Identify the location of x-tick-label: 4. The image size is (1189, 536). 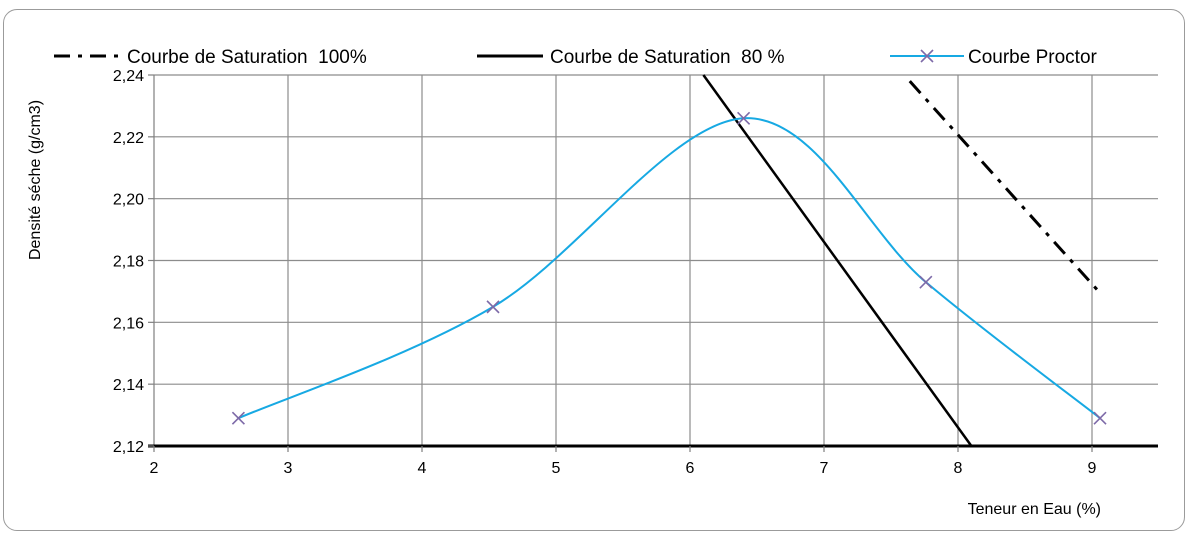
(422, 468).